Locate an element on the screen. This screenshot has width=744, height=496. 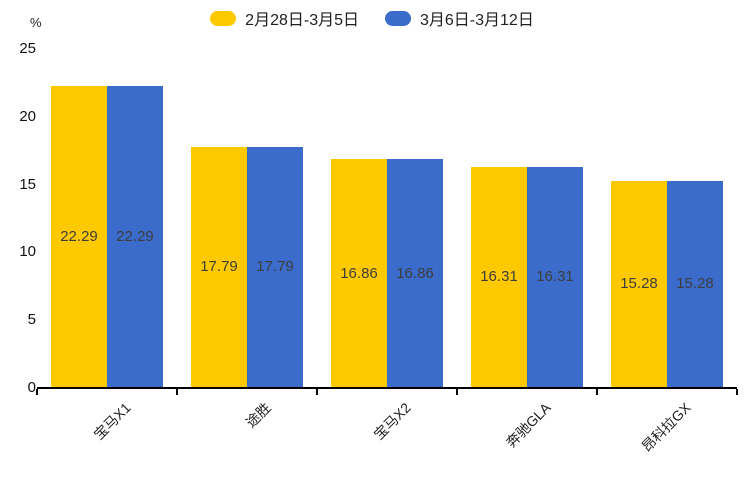
bar-2月28日-3月5日-奔驰GLA is located at coordinates (499, 277).